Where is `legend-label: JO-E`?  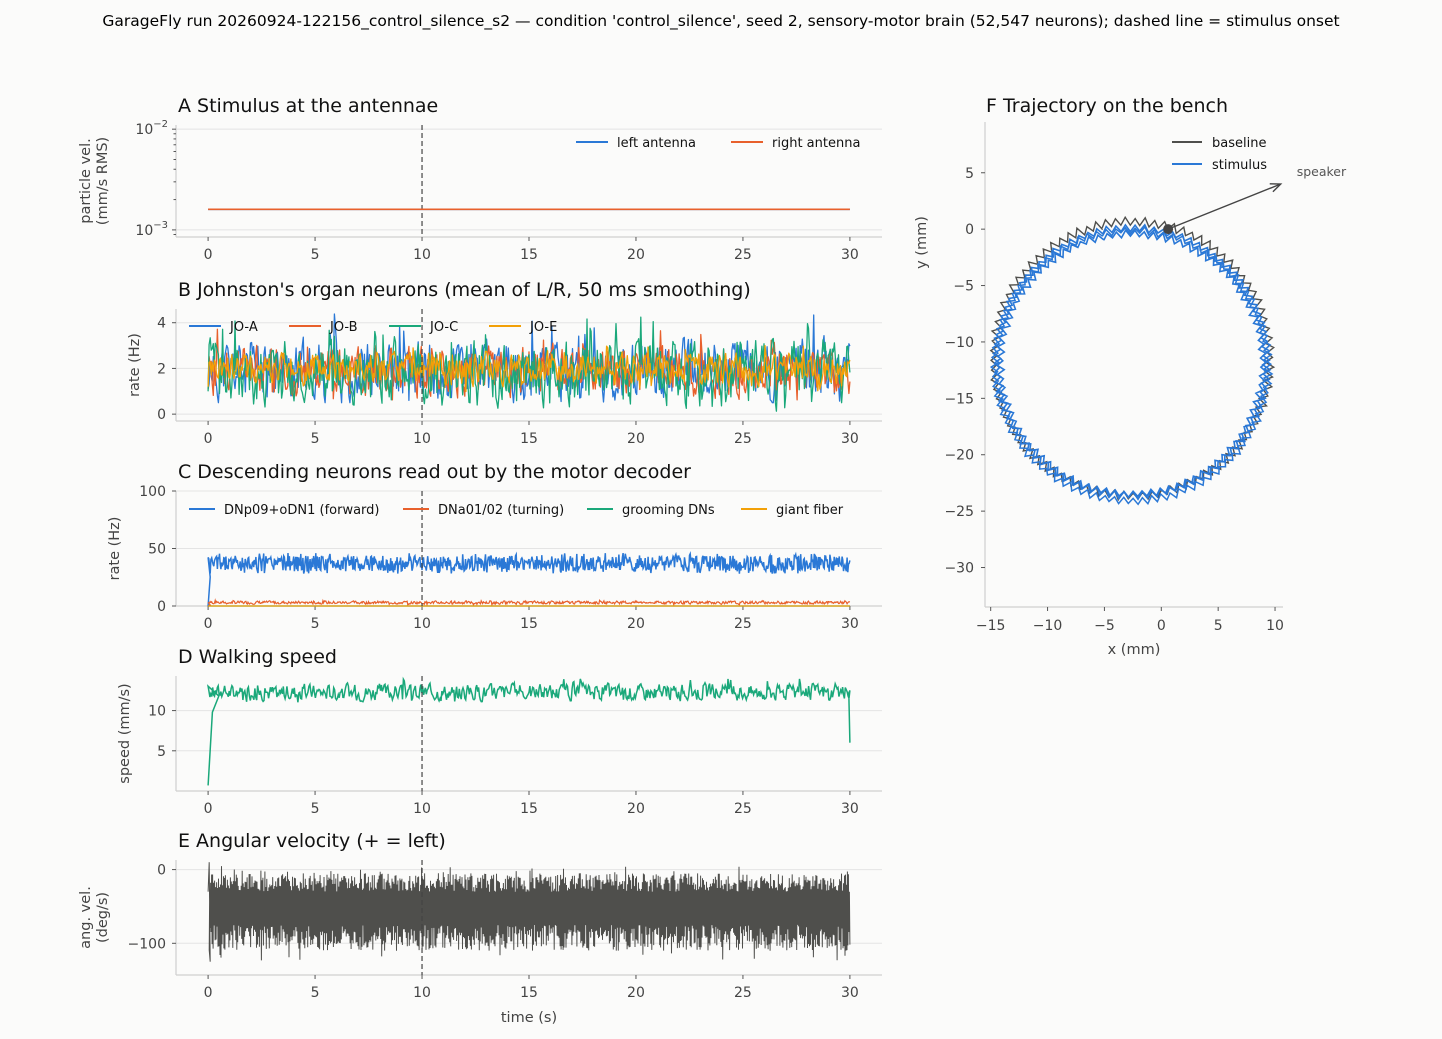
legend-label: JO-E is located at coordinates (543, 327).